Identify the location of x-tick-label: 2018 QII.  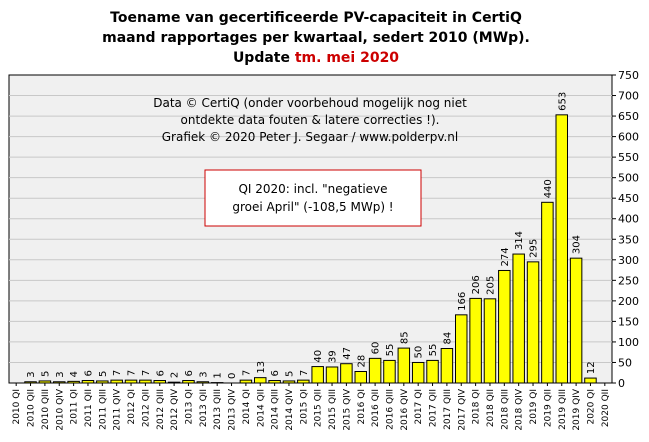
(491, 408).